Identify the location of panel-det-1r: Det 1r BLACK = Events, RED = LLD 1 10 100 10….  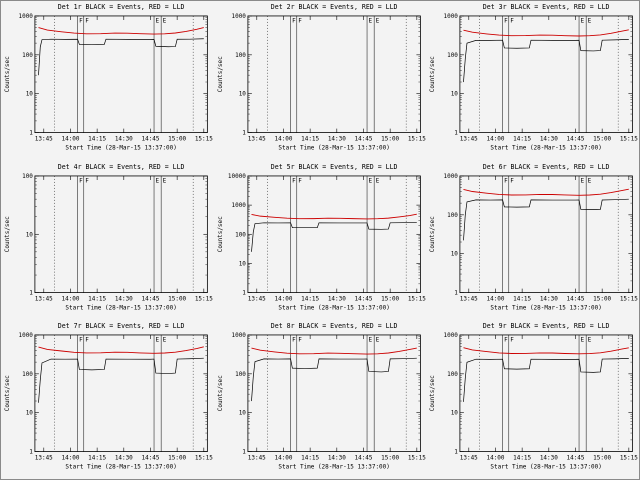
(107, 81).